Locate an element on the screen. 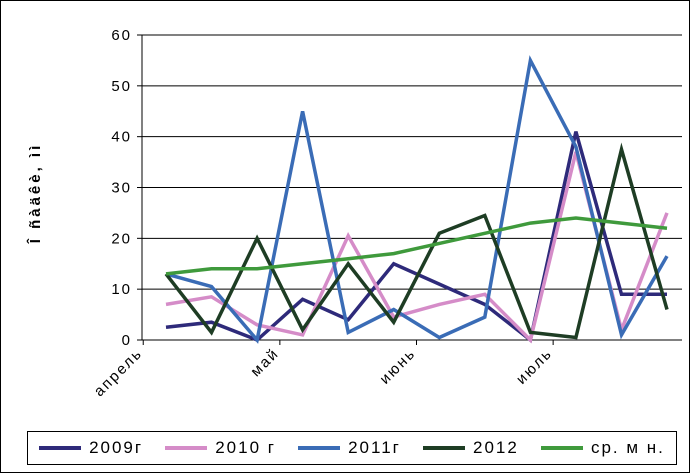 The image size is (692, 475). legend-item-3: 2012 is located at coordinates (470, 448).